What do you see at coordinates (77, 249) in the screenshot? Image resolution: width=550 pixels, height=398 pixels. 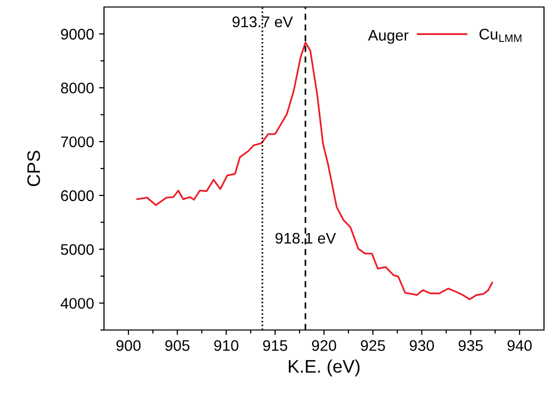 I see `y-tick-label: 5000` at bounding box center [77, 249].